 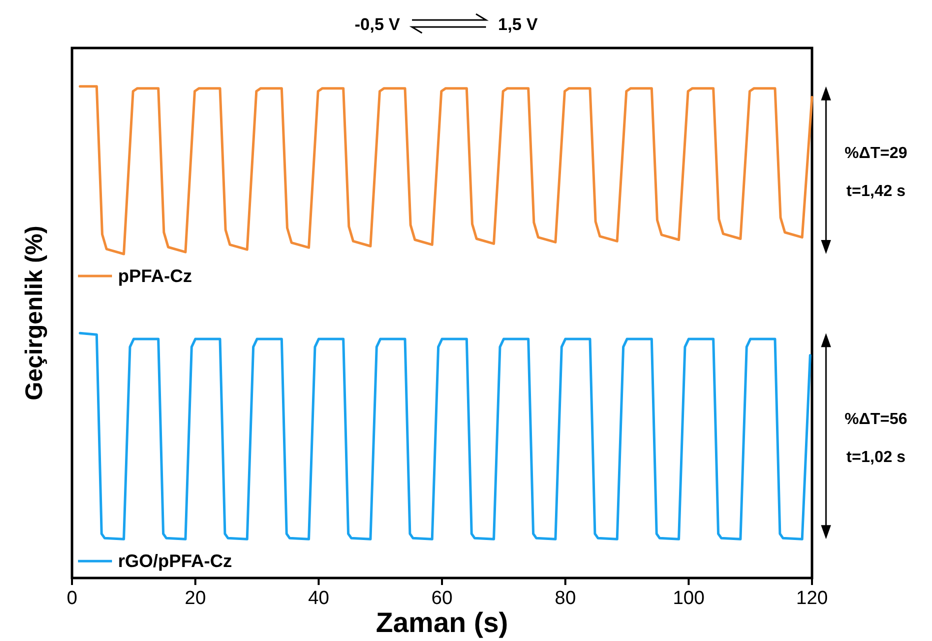 What do you see at coordinates (195, 598) in the screenshot?
I see `x-tick-label: 20` at bounding box center [195, 598].